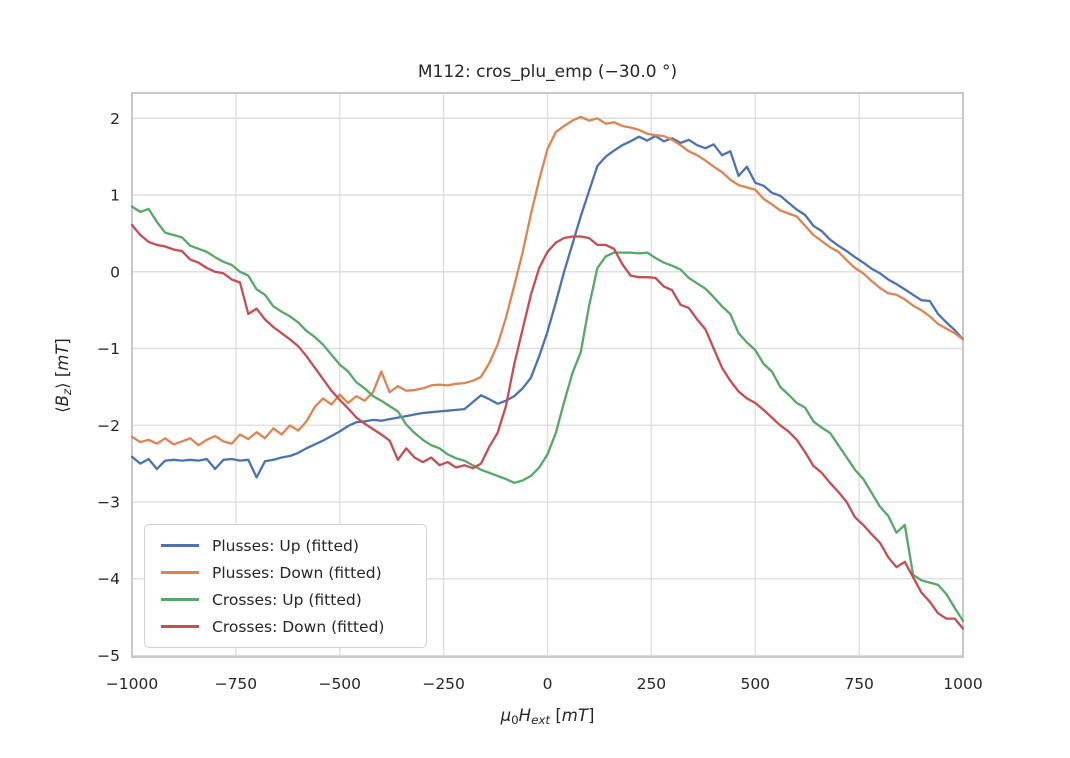 The width and height of the screenshot is (1070, 758). Describe the element at coordinates (115, 272) in the screenshot. I see `y-tick-label: 0` at that location.